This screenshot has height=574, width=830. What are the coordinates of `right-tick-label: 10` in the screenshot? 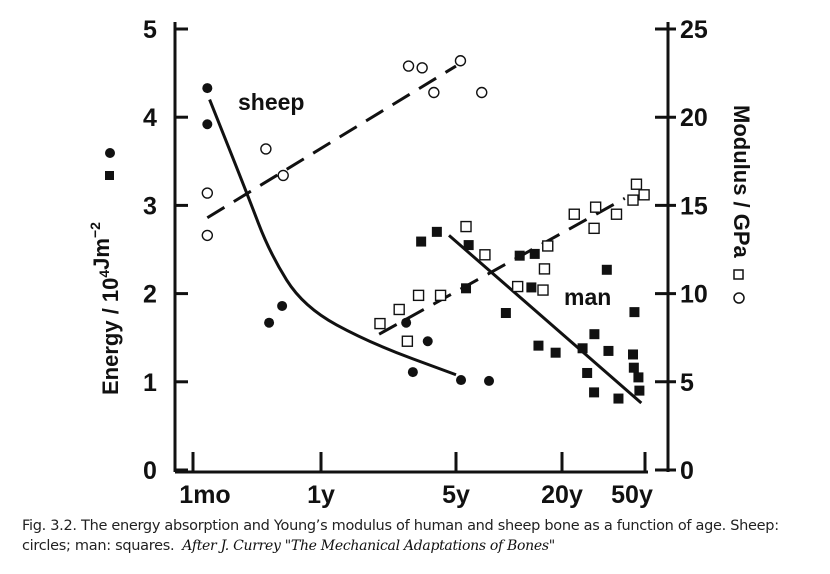 It's located at (694, 295).